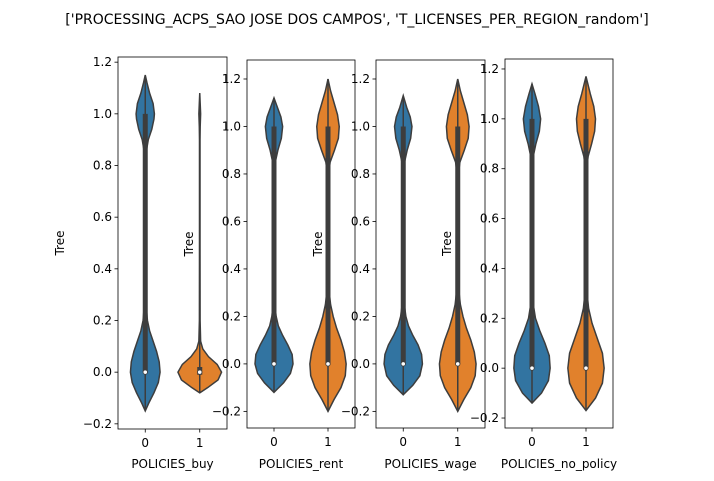  What do you see at coordinates (430, 464) in the screenshot?
I see `x-axis-label: POLICIES_wage` at bounding box center [430, 464].